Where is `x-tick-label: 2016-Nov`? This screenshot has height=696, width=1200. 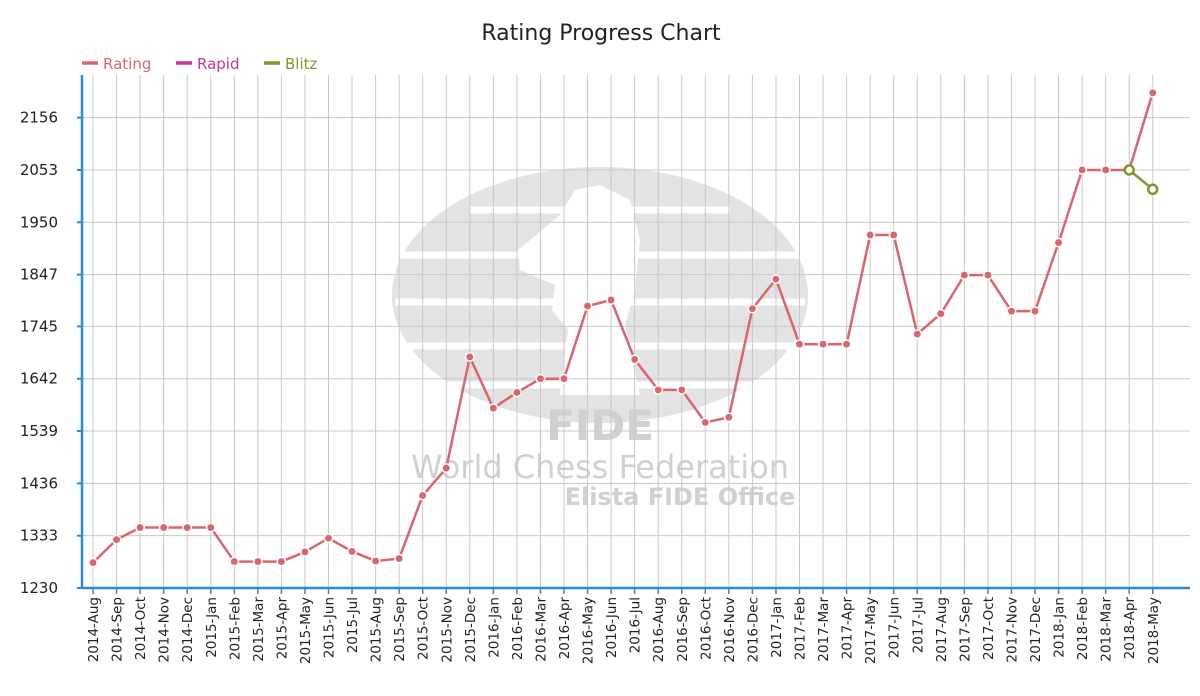 x-tick-label: 2016-Nov is located at coordinates (730, 630).